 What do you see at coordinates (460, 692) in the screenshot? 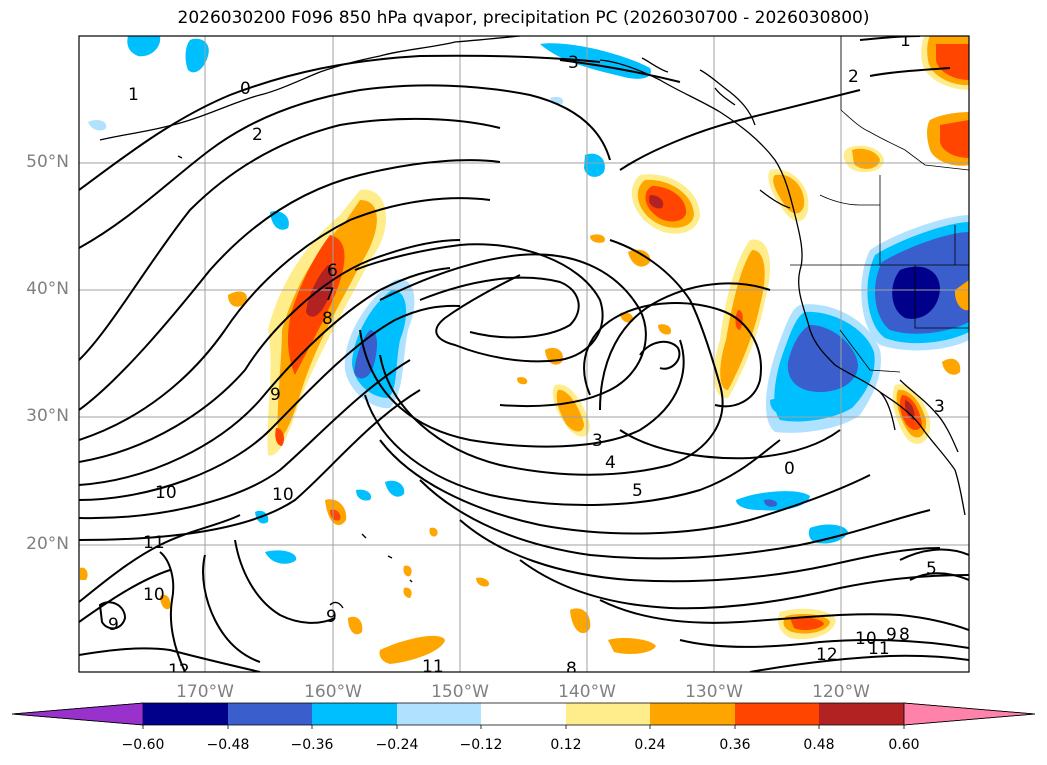
I see `lon-label: 150°W` at bounding box center [460, 692].